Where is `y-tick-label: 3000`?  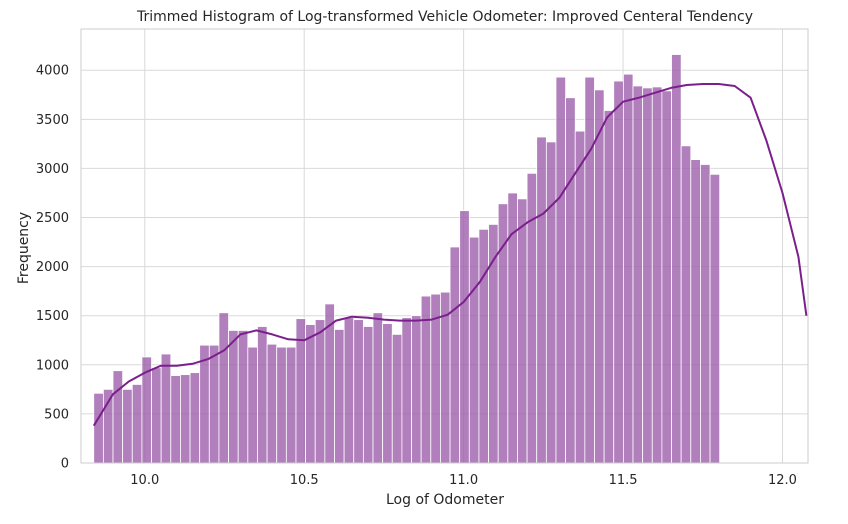 y-tick-label: 3000 is located at coordinates (52, 169).